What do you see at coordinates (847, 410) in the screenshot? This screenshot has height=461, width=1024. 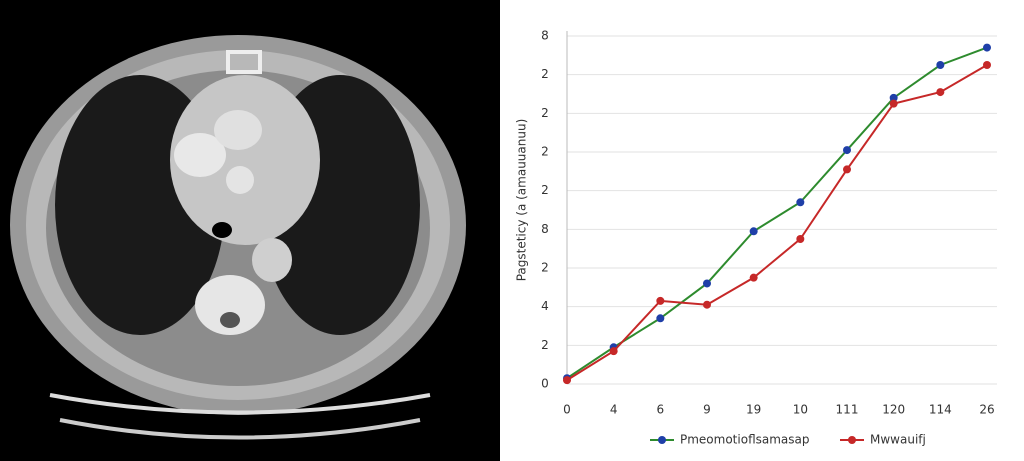 I see `x-tick-label: 111` at bounding box center [847, 410].